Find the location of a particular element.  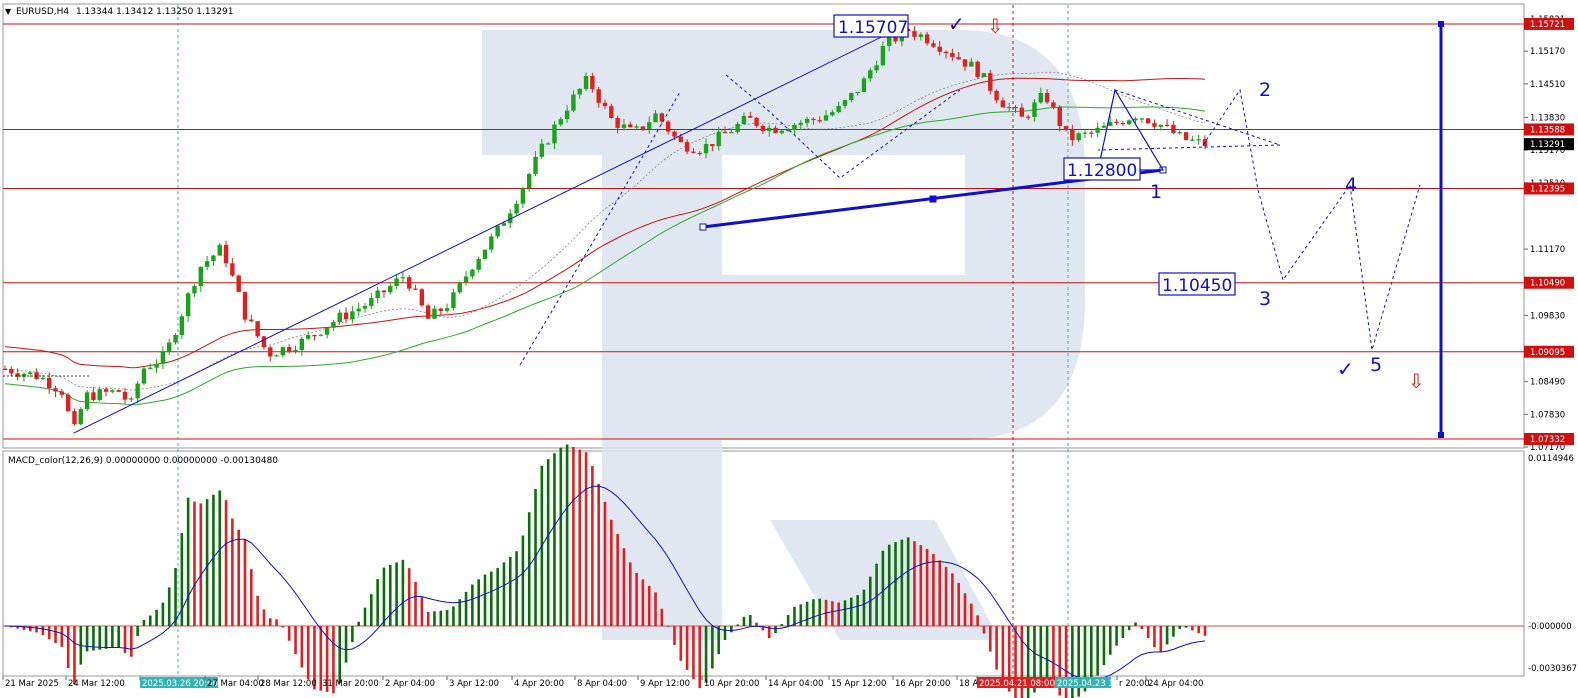

ohlc-readout: 1.13344 1.13412 1.13250 1.13291 is located at coordinates (154, 12).